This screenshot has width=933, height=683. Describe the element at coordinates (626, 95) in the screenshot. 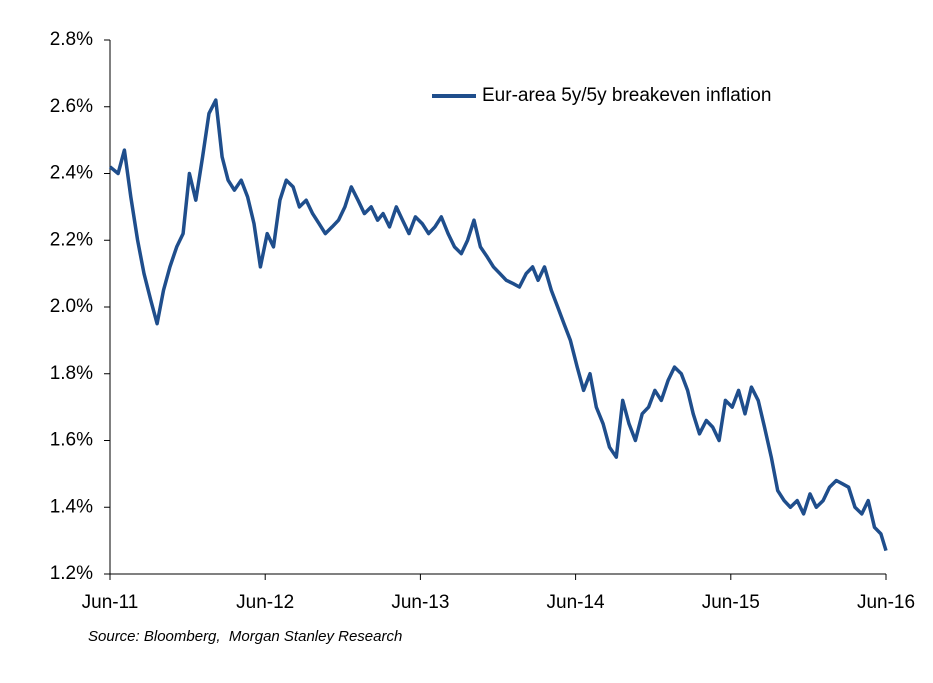

I see `legend-label: Eur-area 5y/5y breakeven inflation` at that location.